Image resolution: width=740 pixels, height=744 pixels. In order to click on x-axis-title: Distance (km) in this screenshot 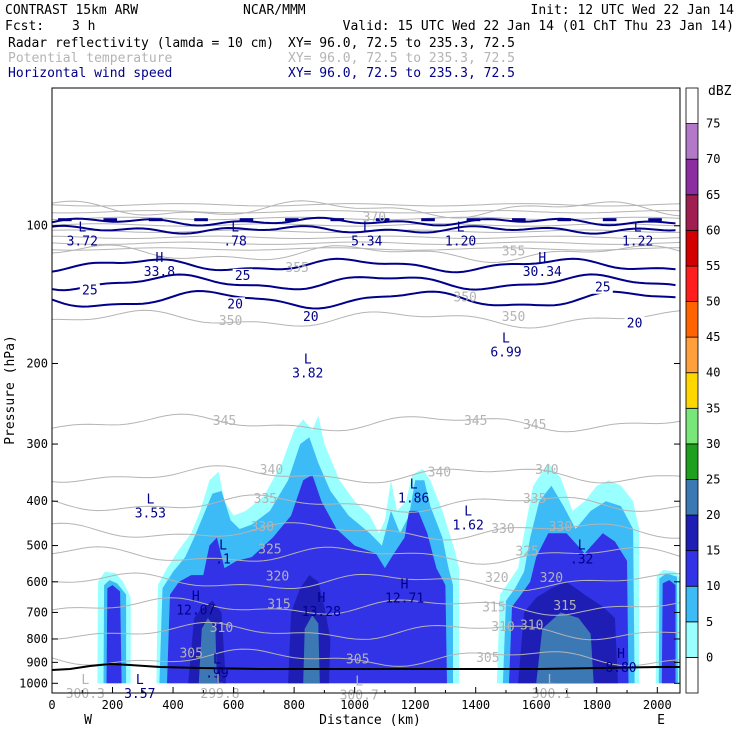, I will do `click(370, 720)`.